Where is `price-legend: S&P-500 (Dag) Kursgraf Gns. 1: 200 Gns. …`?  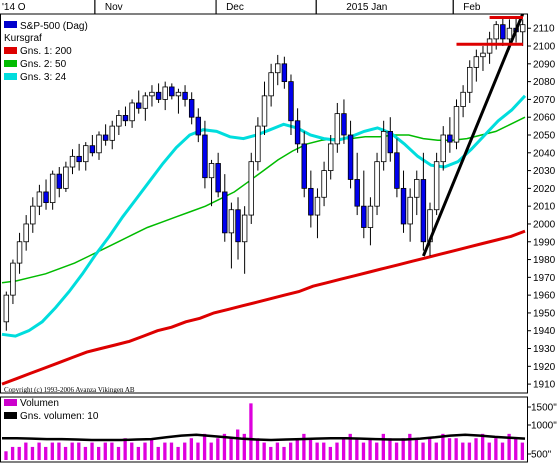 price-legend: S&P-500 (Dag) Kursgraf Gns. 1: 200 Gns. … is located at coordinates (46, 52).